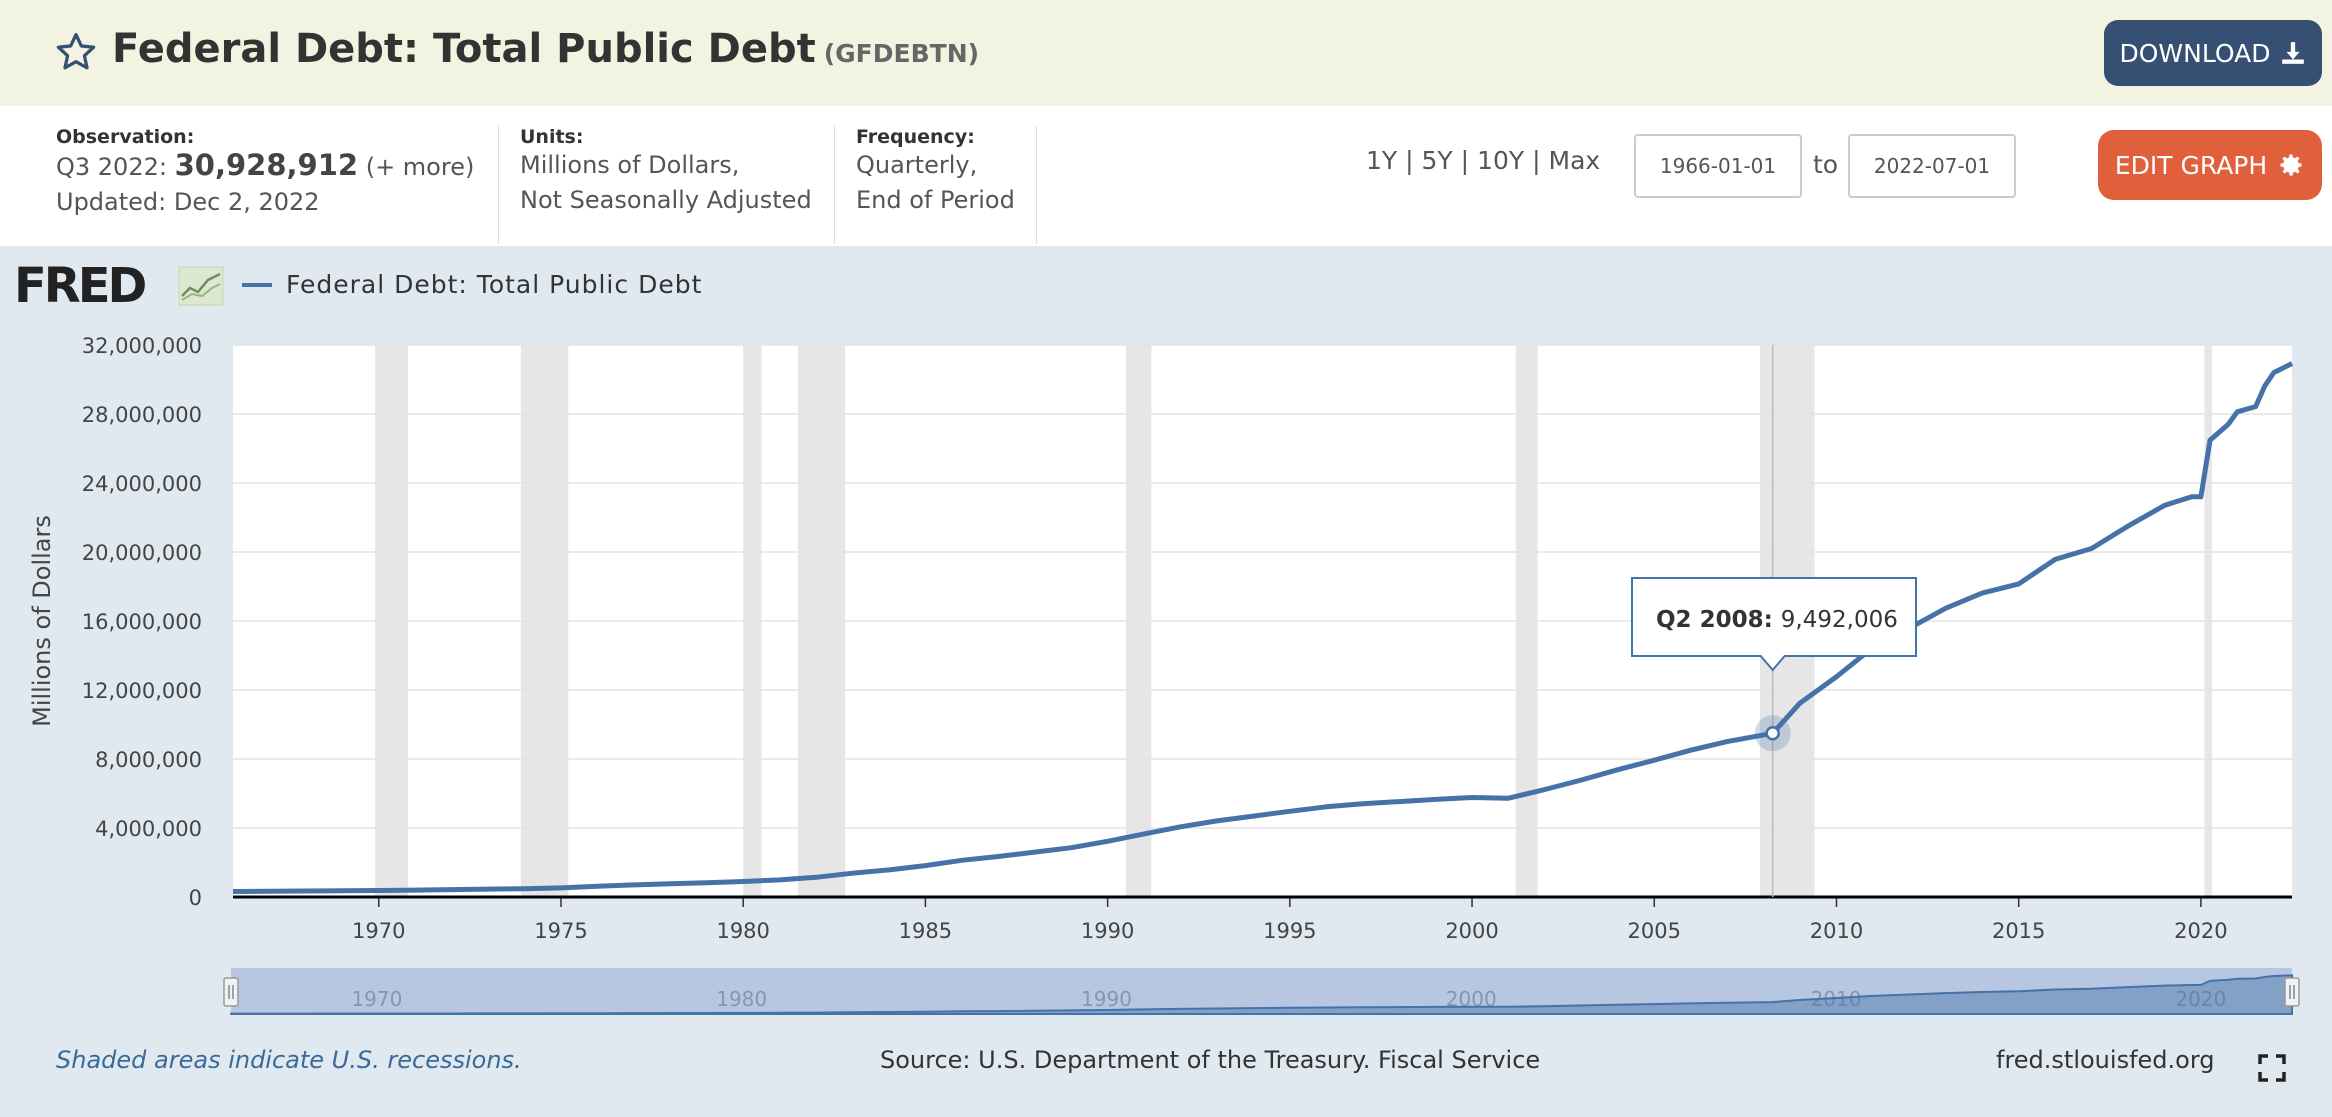 This screenshot has width=2332, height=1117. I want to click on to-label: to, so click(1826, 164).